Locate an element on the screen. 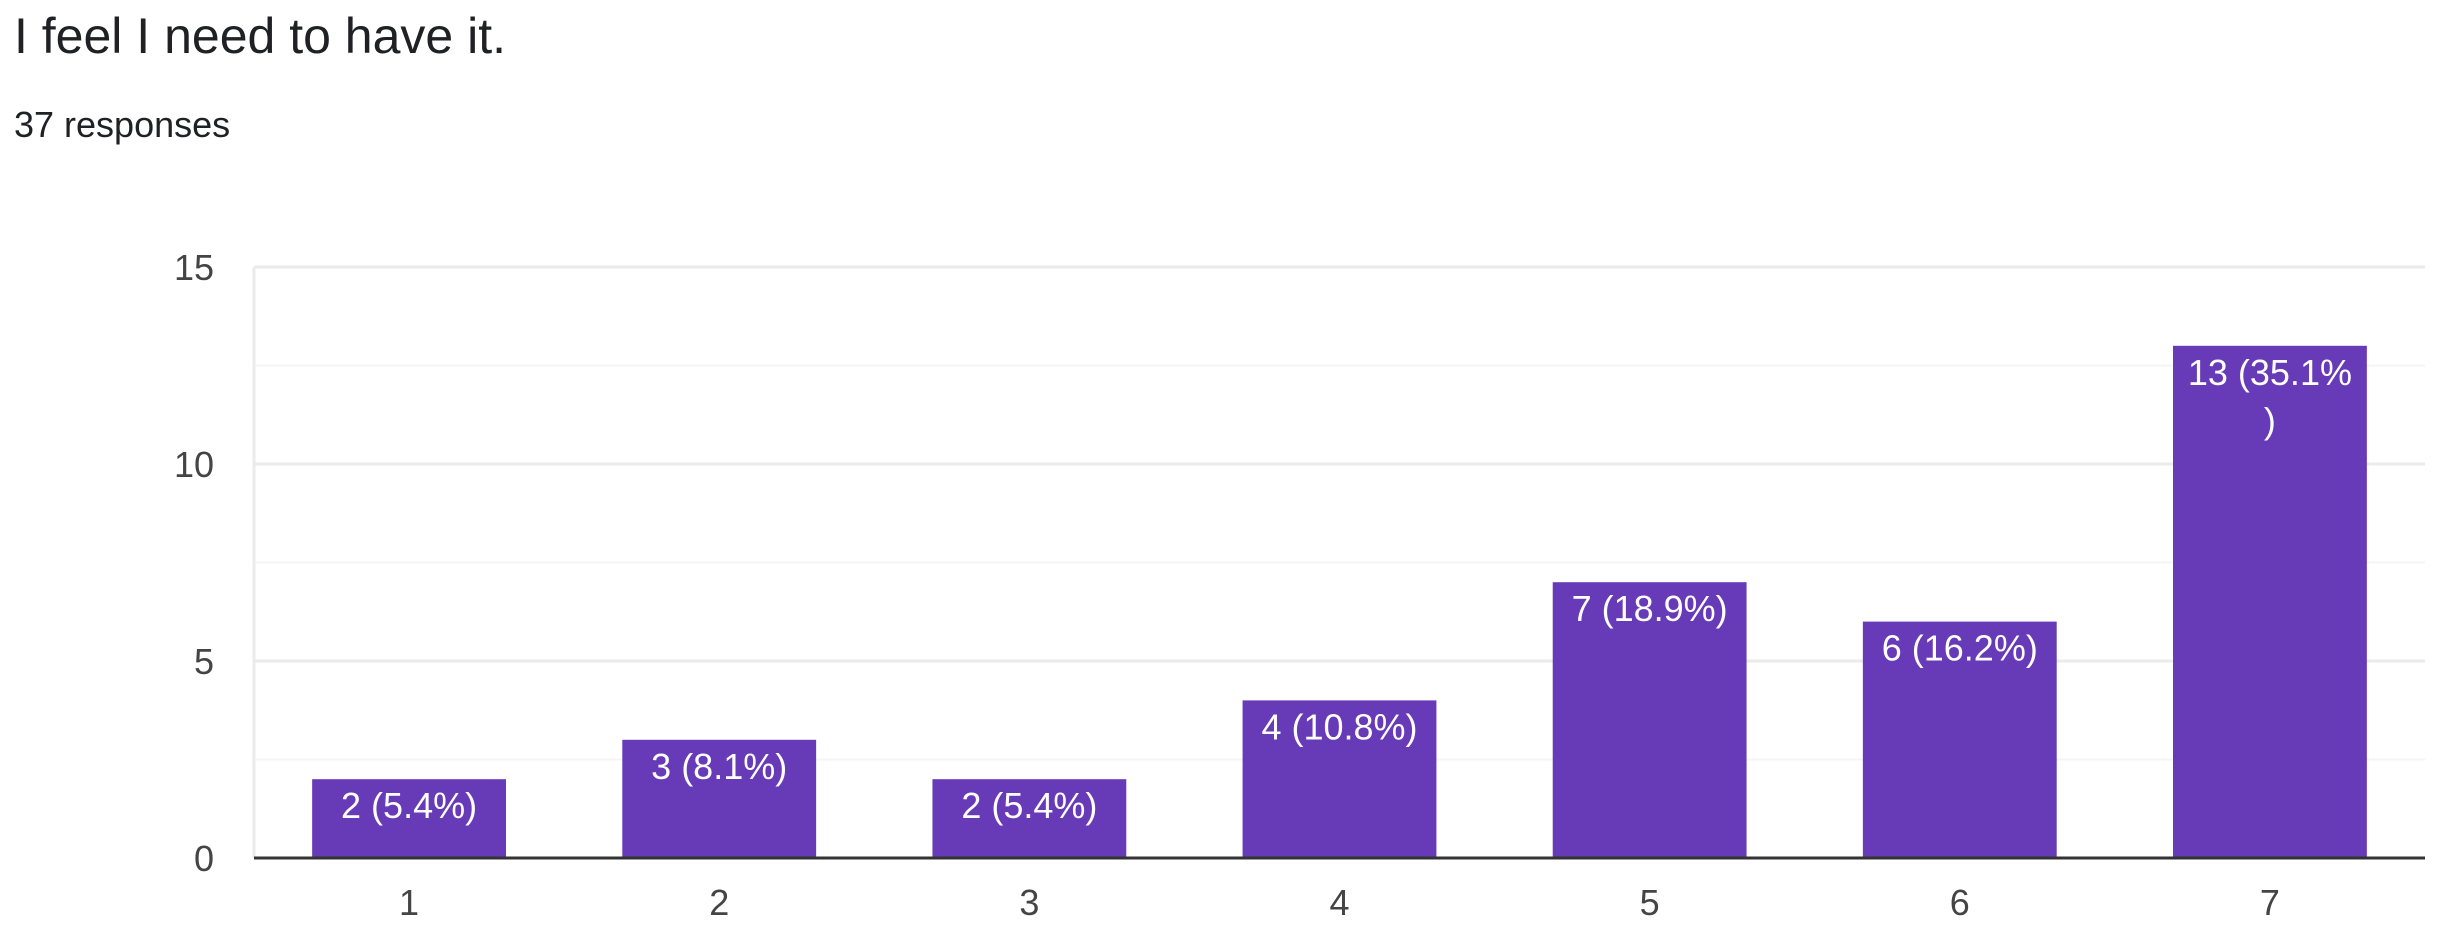 This screenshot has width=2438, height=926. x-tick-label: 4 is located at coordinates (1339, 902).